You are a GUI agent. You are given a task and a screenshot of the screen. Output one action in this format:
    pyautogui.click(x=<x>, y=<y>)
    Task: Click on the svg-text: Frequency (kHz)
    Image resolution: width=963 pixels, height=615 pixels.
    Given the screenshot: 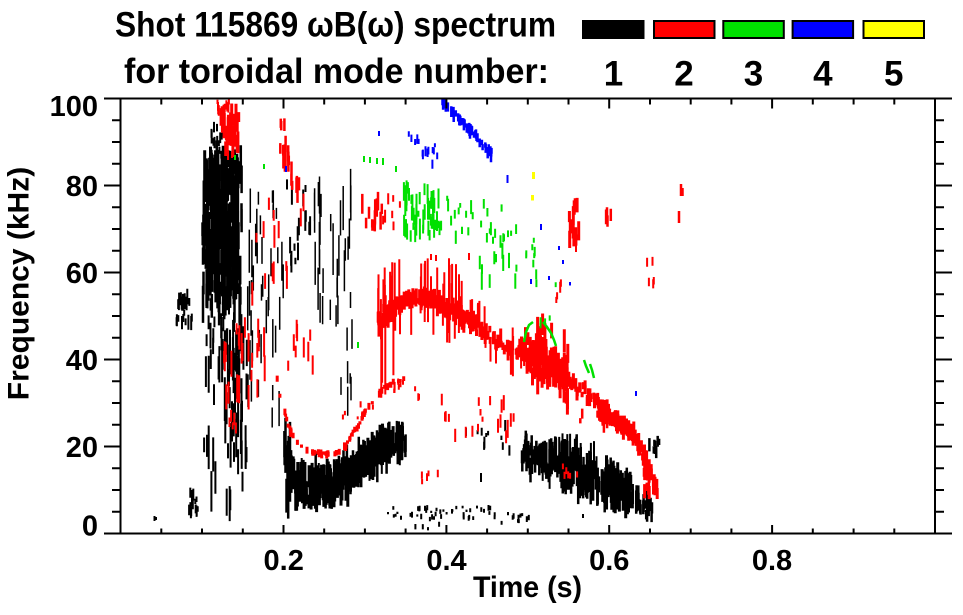 What is the action you would take?
    pyautogui.click(x=19, y=283)
    